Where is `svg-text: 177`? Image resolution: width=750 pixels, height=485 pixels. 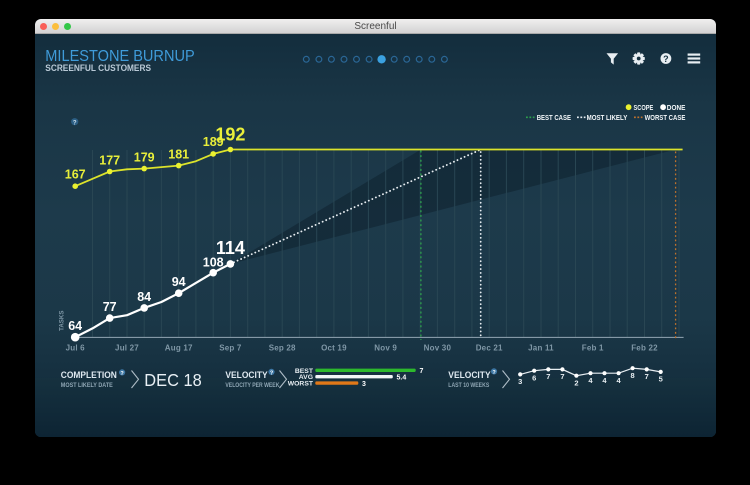
svg-text: 177 is located at coordinates (109, 161).